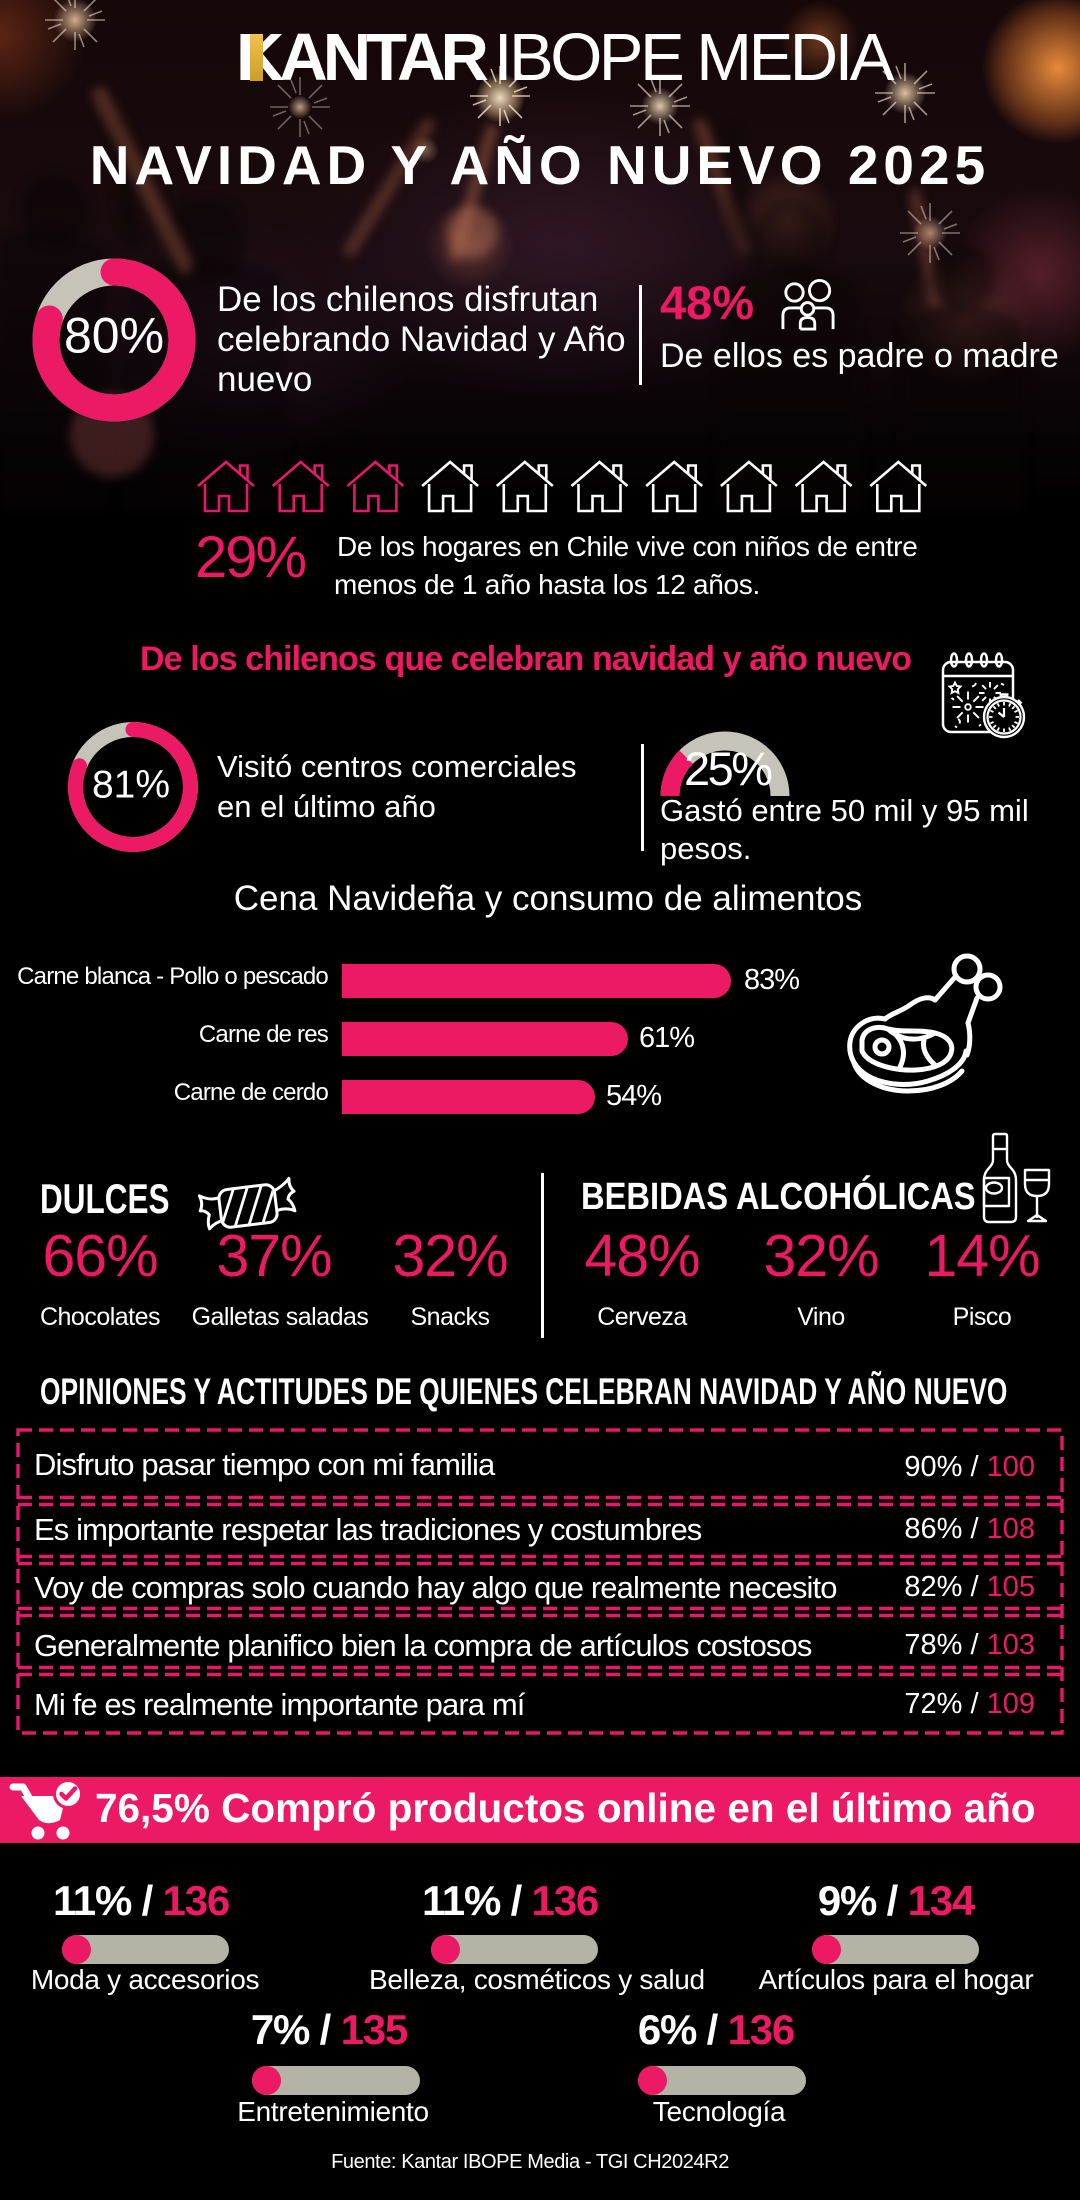 This screenshot has height=2200, width=1080. What do you see at coordinates (114, 336) in the screenshot?
I see `svg-text: 80%` at bounding box center [114, 336].